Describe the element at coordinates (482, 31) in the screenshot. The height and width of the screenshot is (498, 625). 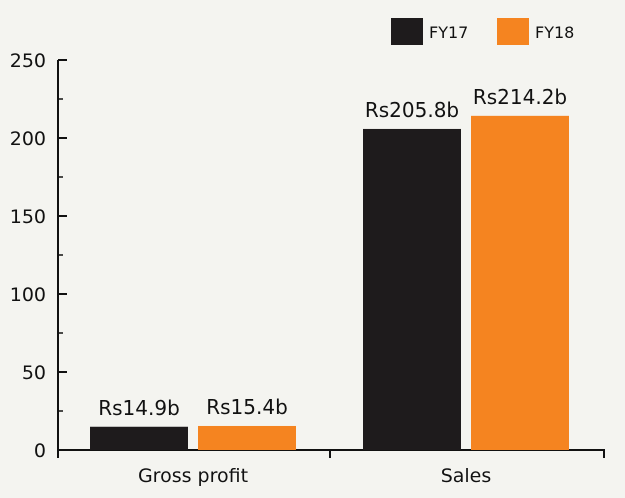
I see `legend: FY17 FY18` at that location.